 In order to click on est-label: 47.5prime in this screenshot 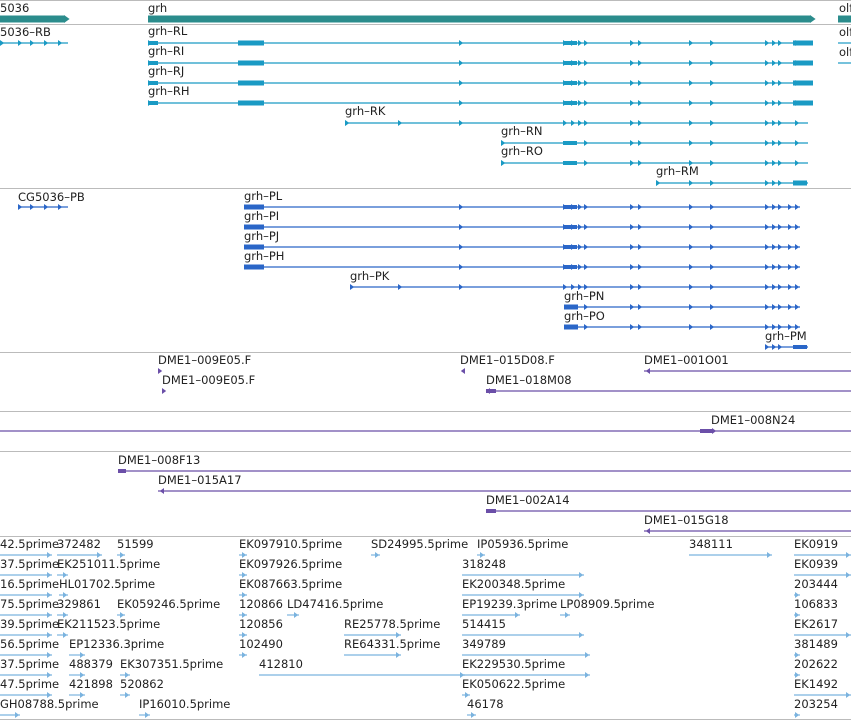, I will do `click(29, 684)`.